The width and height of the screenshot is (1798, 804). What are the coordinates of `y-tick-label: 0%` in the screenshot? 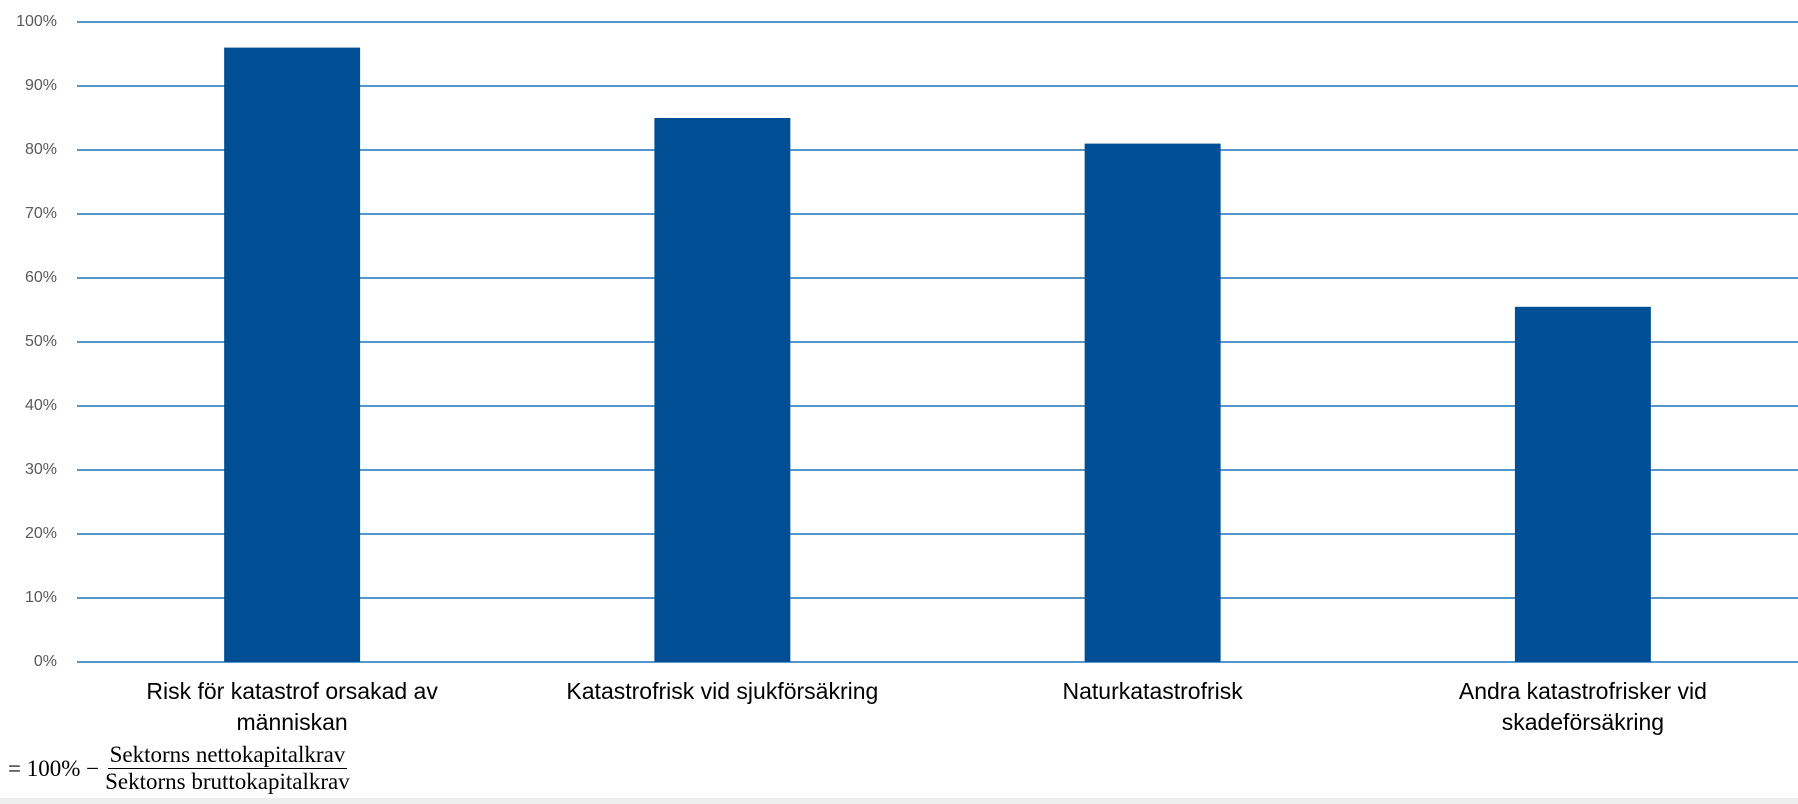 It's located at (45, 661).